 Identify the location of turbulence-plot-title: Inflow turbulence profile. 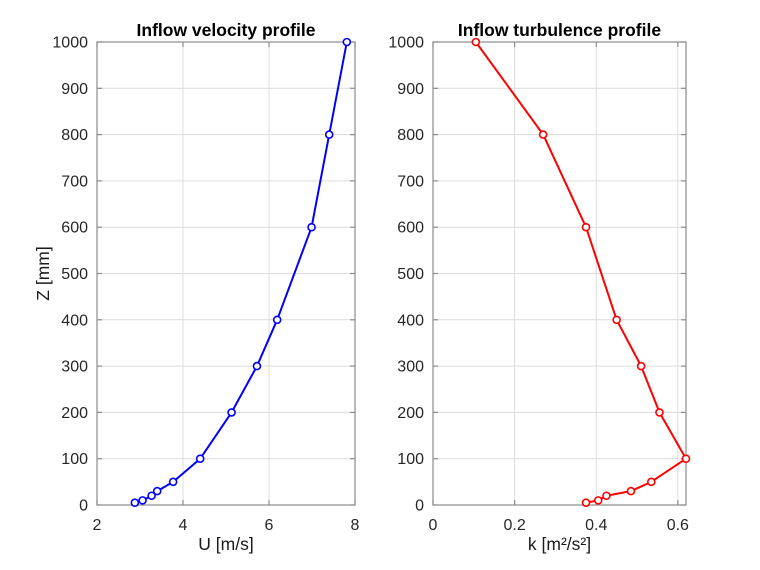
(559, 30).